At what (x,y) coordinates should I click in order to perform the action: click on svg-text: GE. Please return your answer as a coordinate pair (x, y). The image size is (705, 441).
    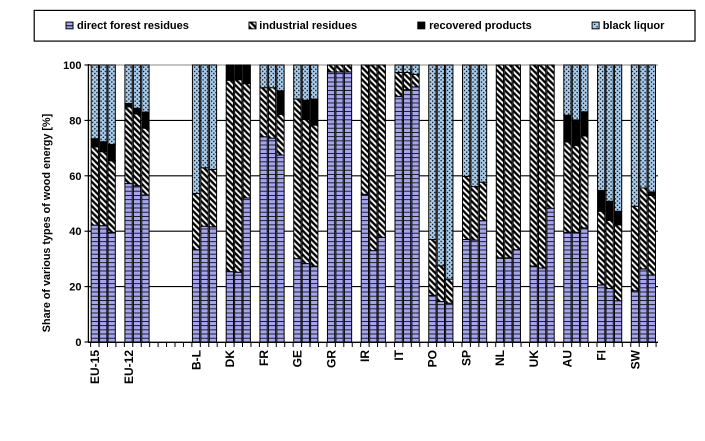
    Looking at the image, I should click on (298, 358).